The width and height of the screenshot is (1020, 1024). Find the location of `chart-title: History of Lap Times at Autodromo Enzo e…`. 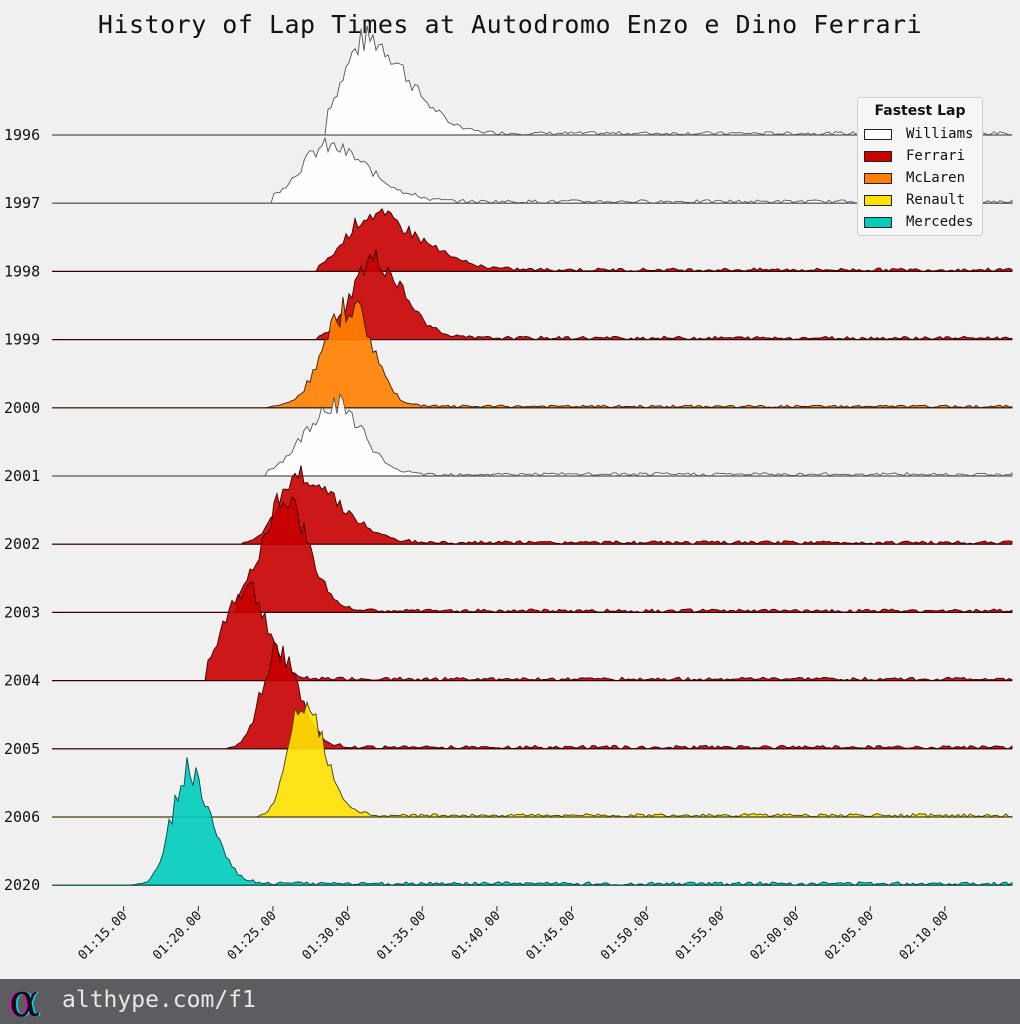

chart-title: History of Lap Times at Autodromo Enzo e… is located at coordinates (510, 24).